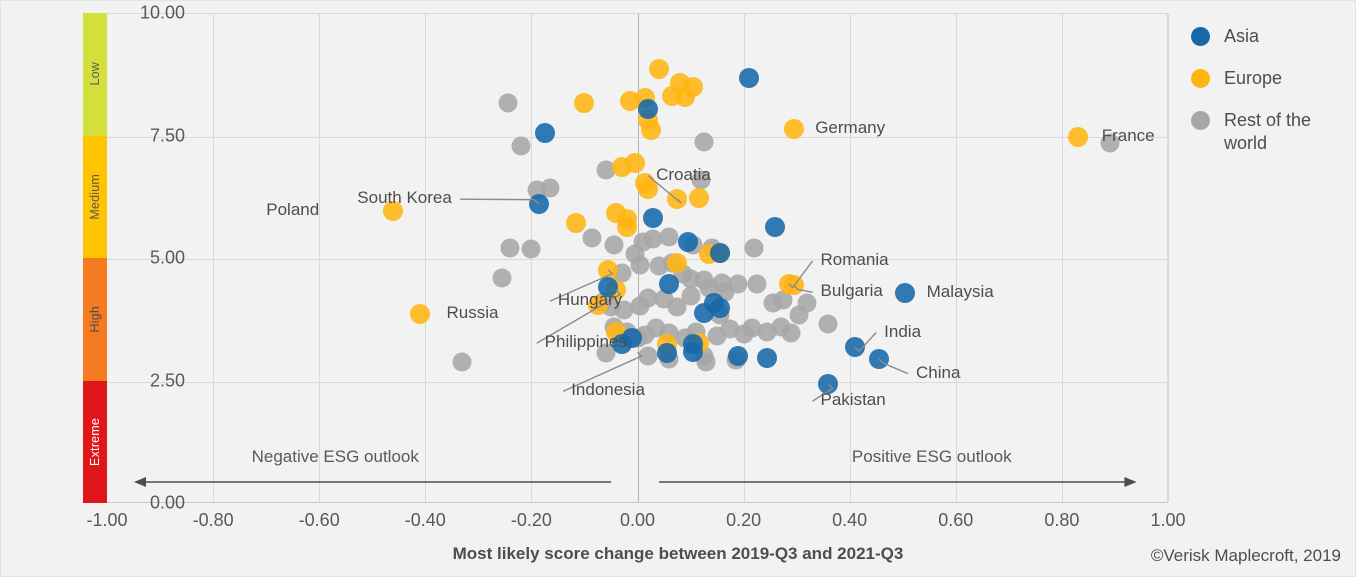  Describe the element at coordinates (1242, 36) in the screenshot. I see `legend-item-label: Asia` at that location.